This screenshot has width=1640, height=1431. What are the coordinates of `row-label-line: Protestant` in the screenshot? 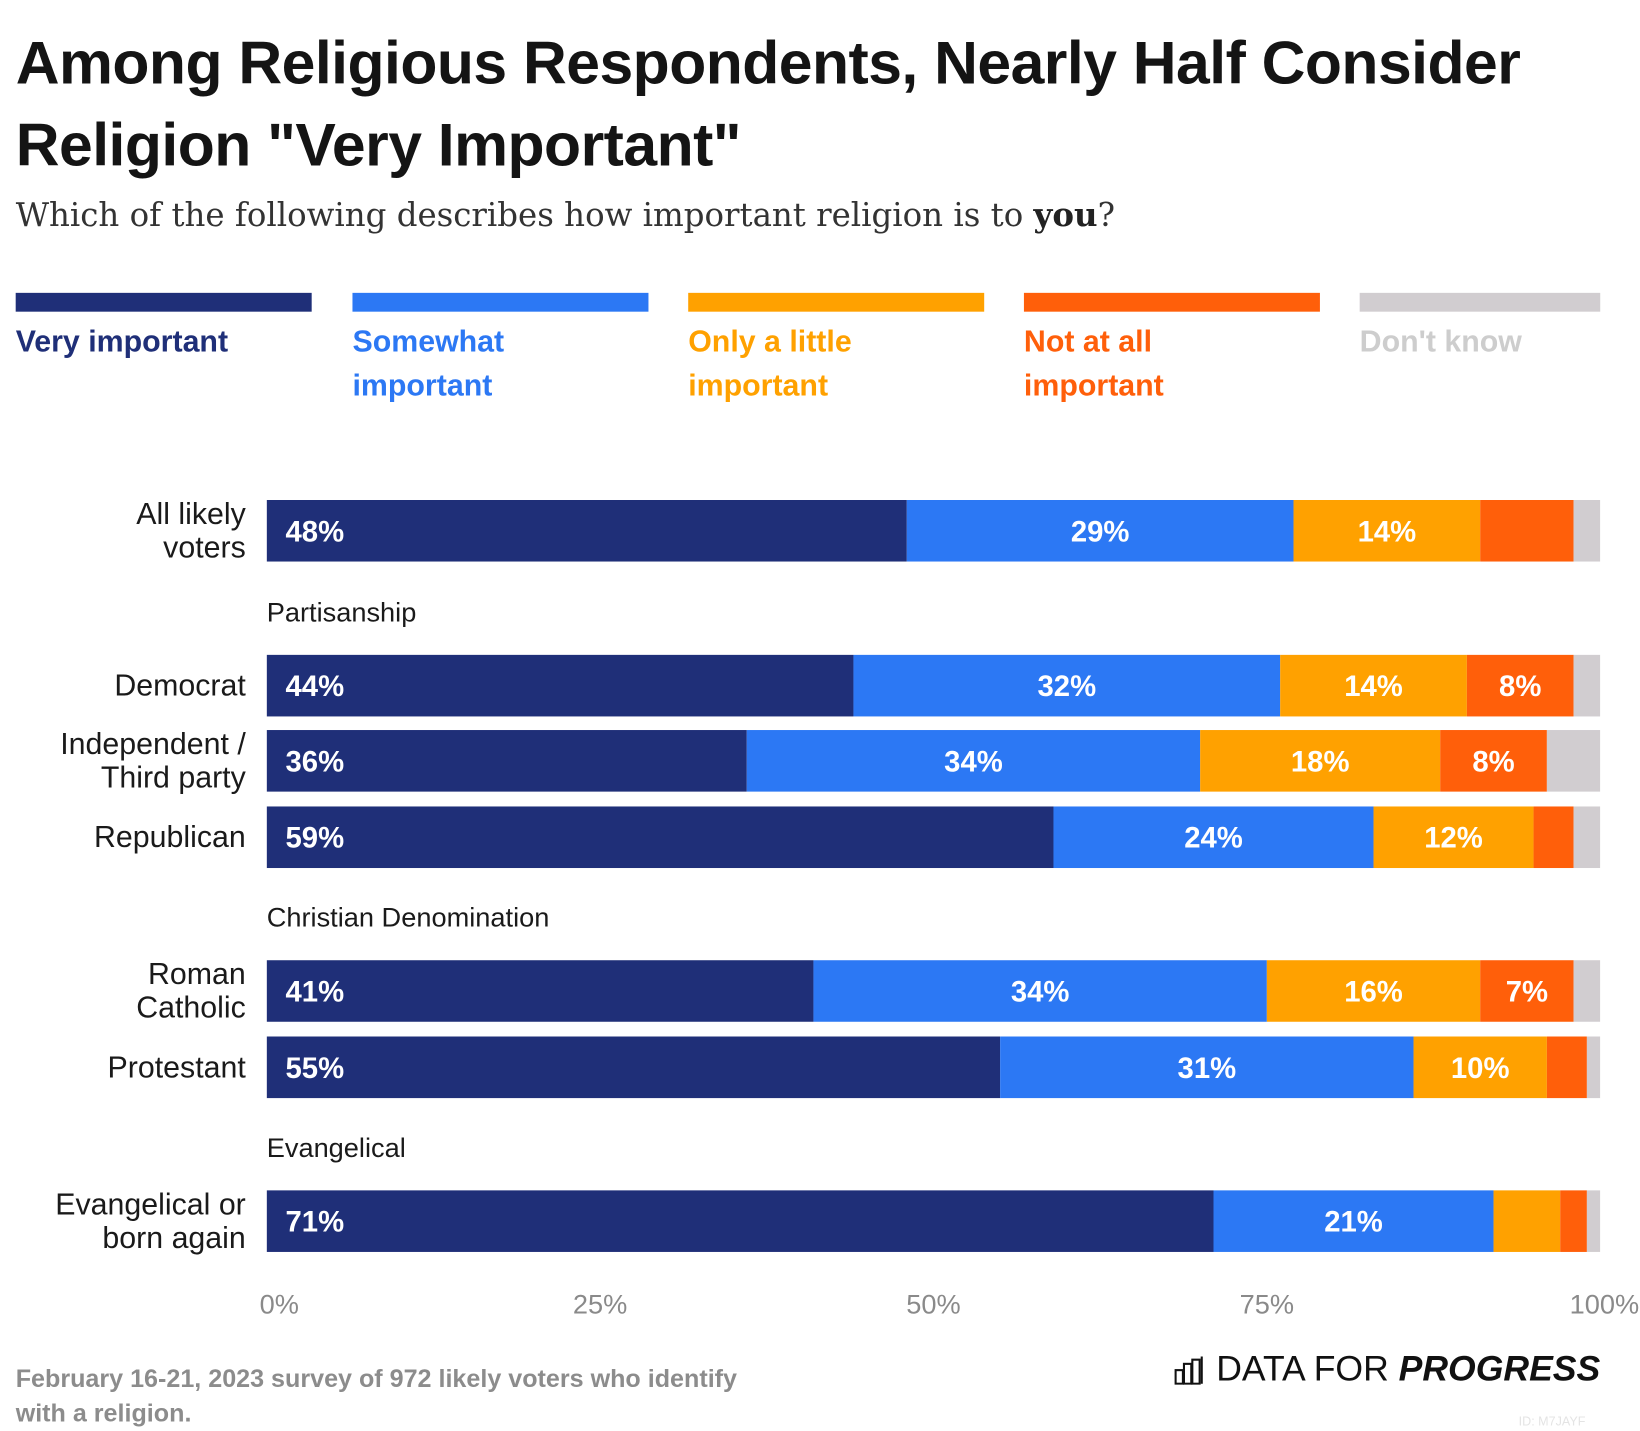 It's located at (176, 1067).